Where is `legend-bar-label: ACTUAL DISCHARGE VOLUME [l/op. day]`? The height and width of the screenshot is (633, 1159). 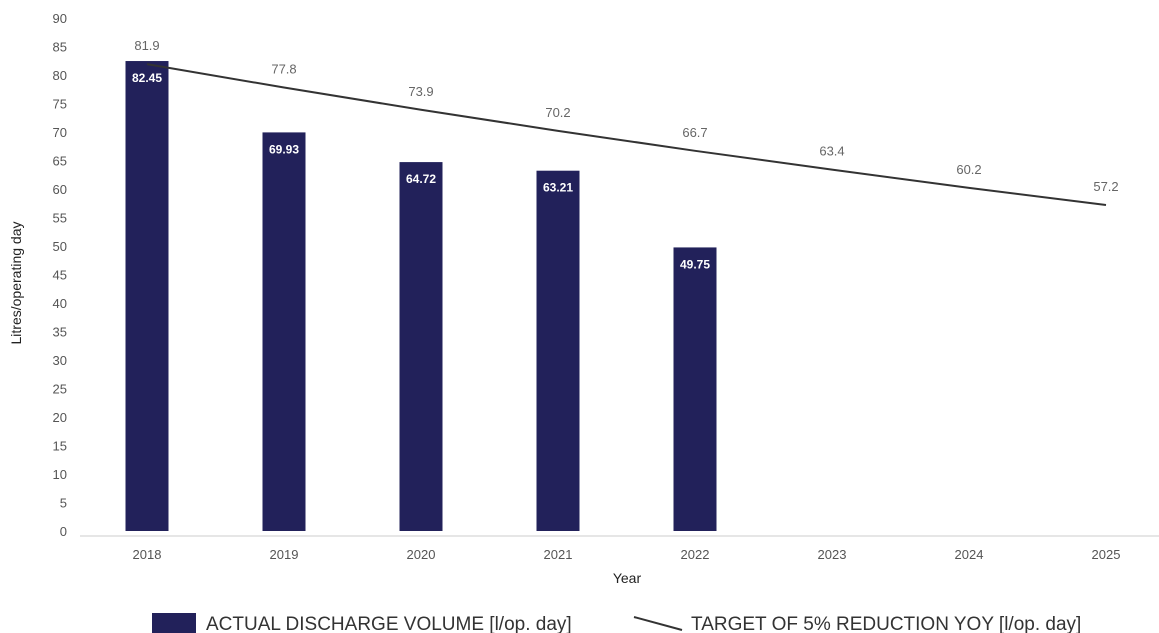 legend-bar-label: ACTUAL DISCHARGE VOLUME [l/op. day] is located at coordinates (389, 623).